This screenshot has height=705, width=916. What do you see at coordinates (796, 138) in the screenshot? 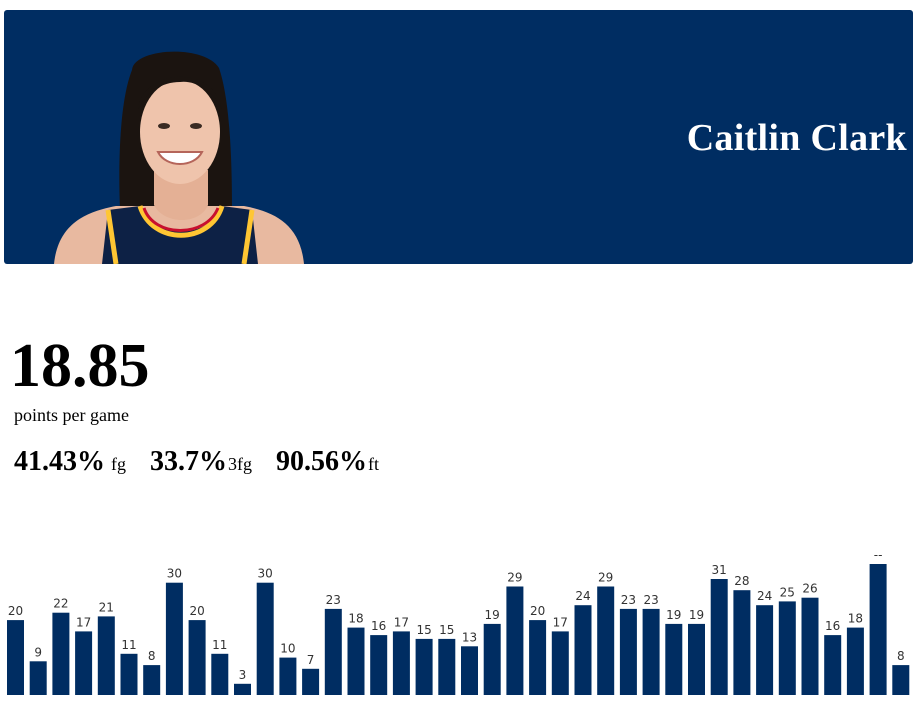
I see `player-name: Caitlin Clark` at bounding box center [796, 138].